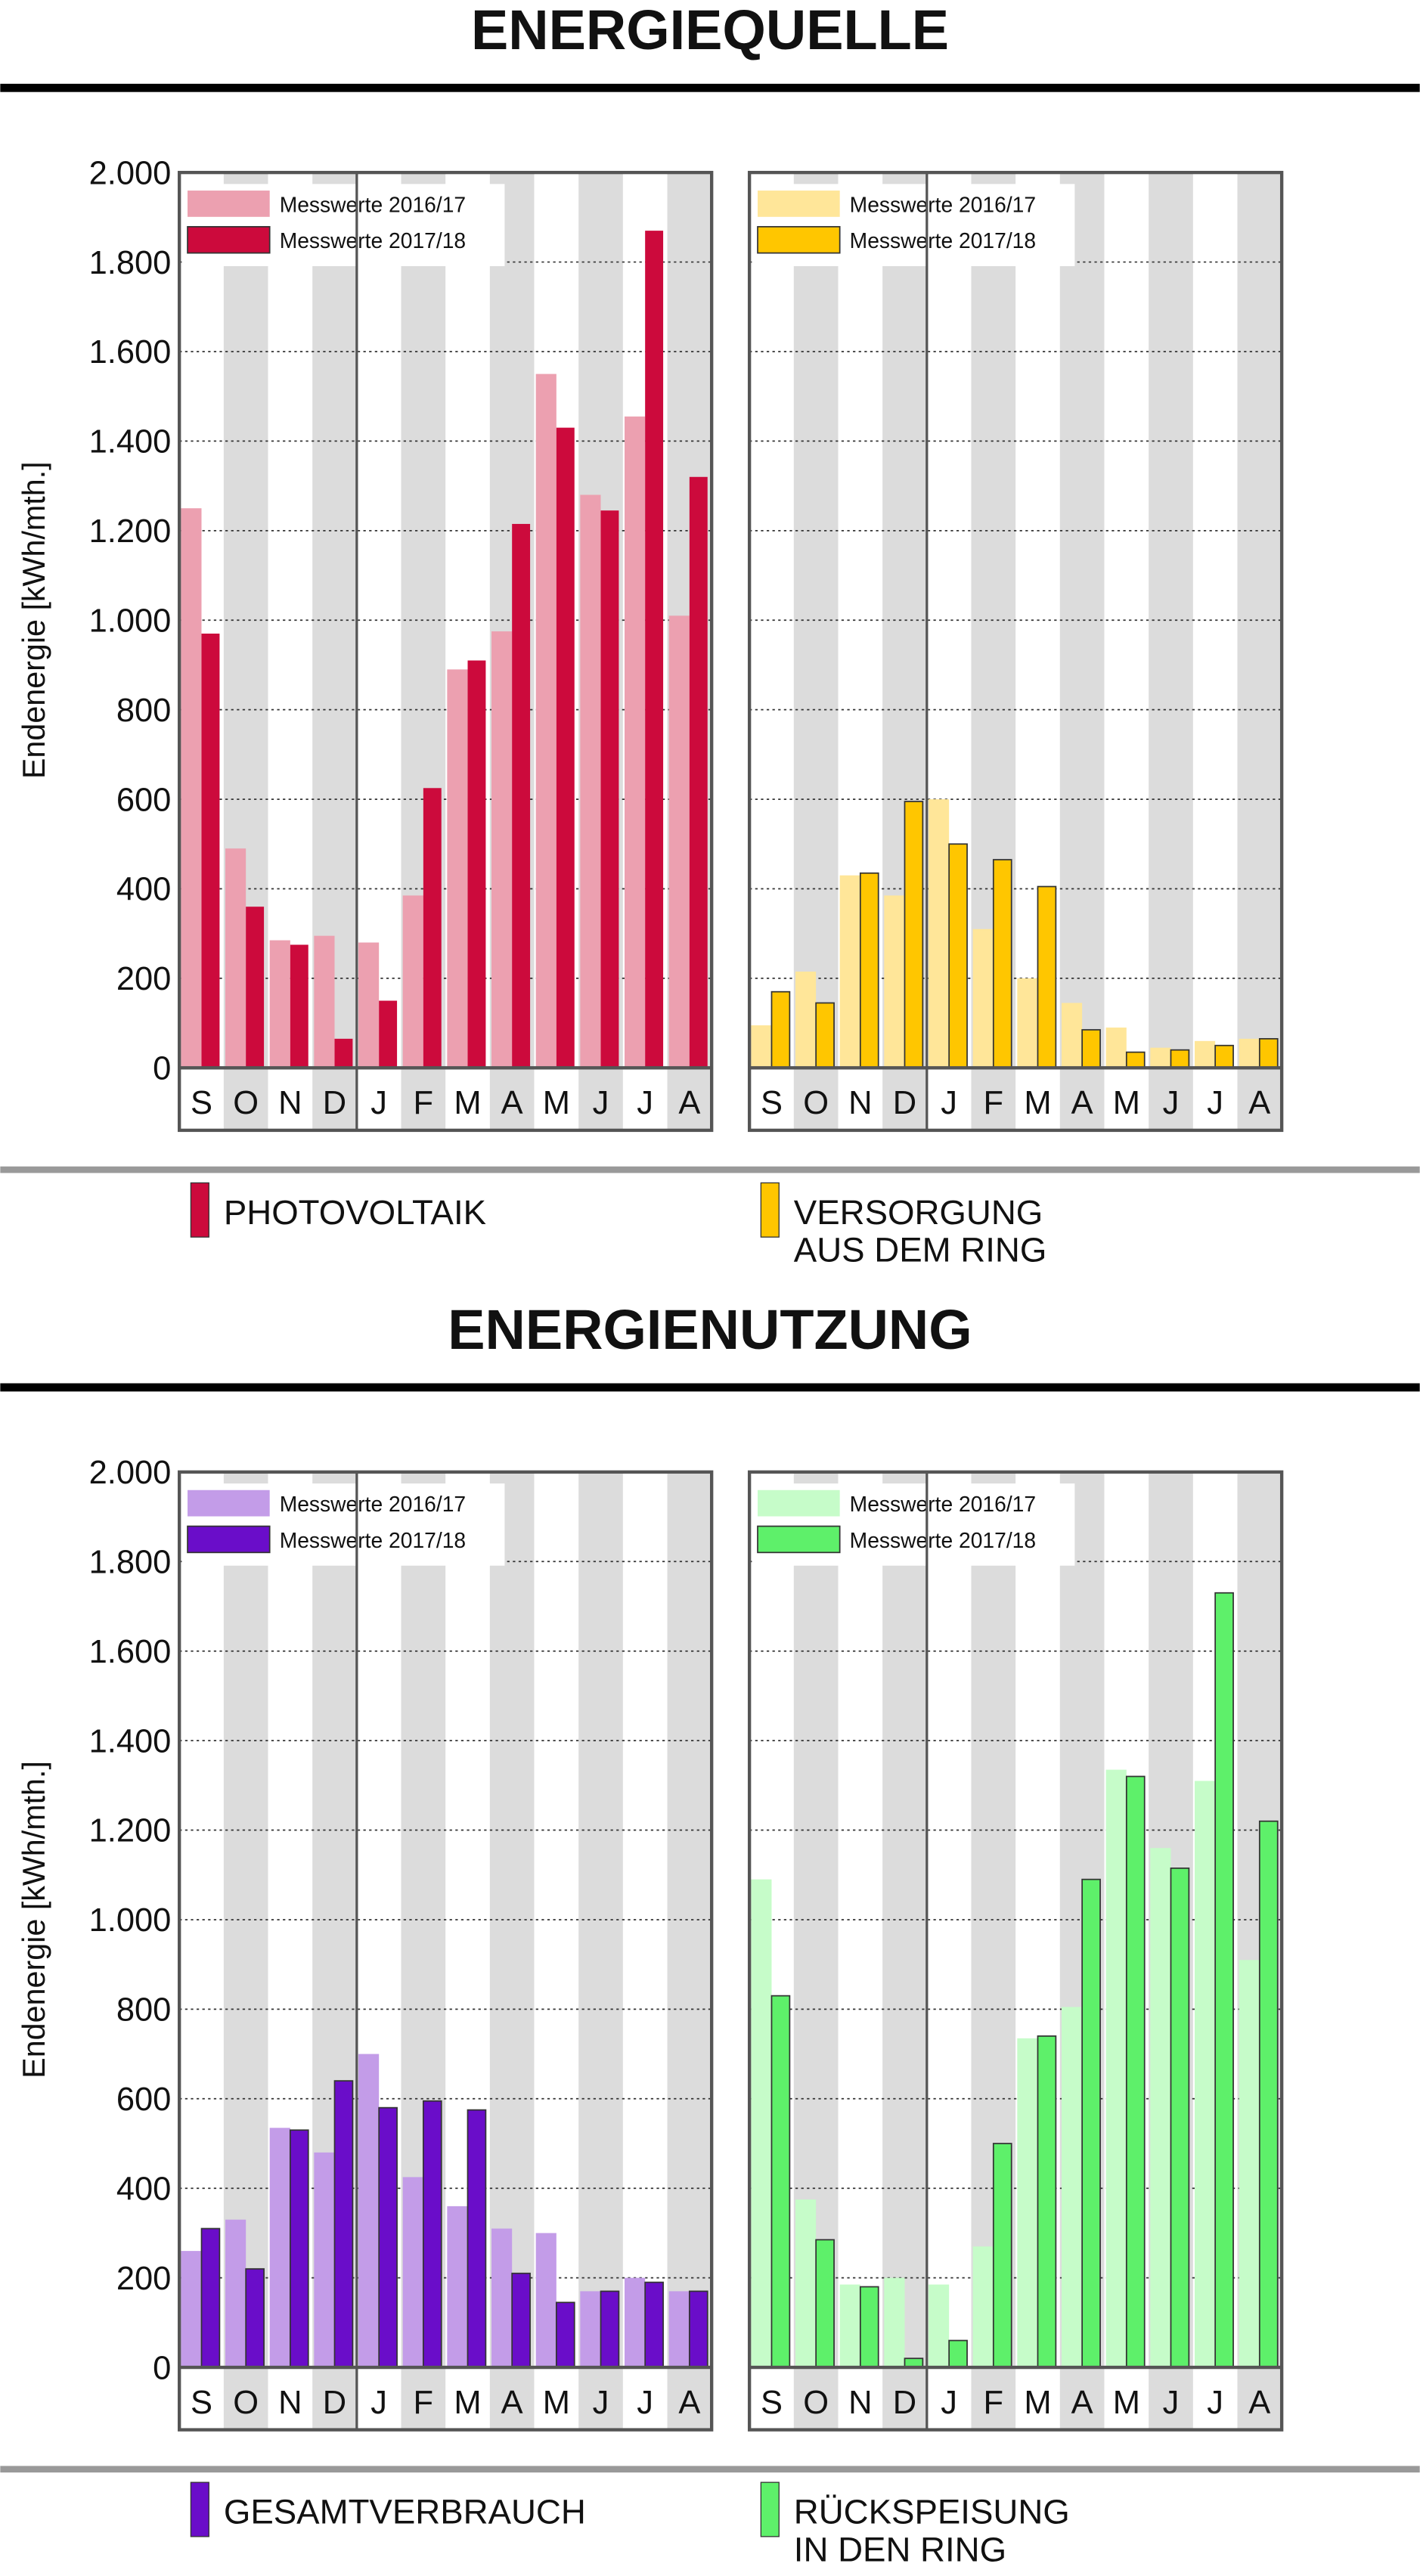  Describe the element at coordinates (710, 2469) in the screenshot. I see `footer-rule` at that location.